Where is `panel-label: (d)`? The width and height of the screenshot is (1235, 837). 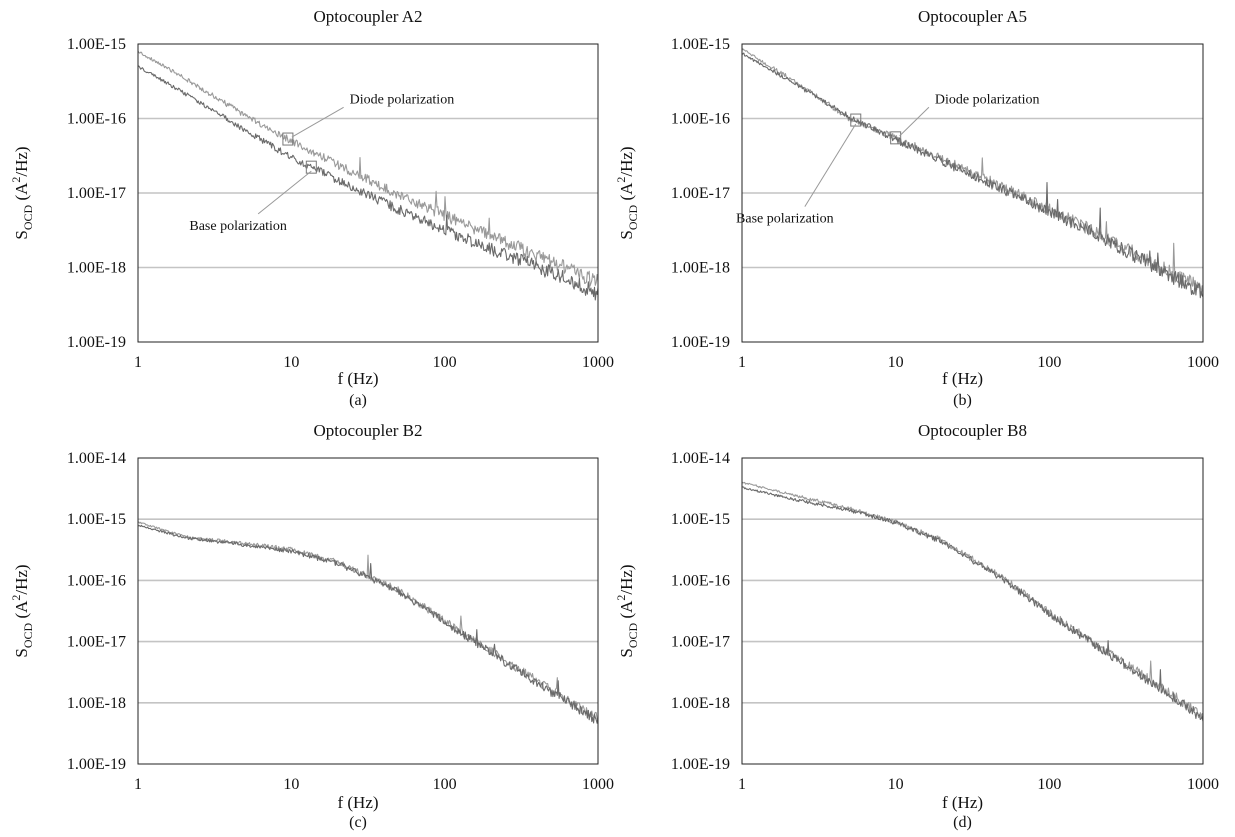
panel-label: (d) is located at coordinates (962, 822).